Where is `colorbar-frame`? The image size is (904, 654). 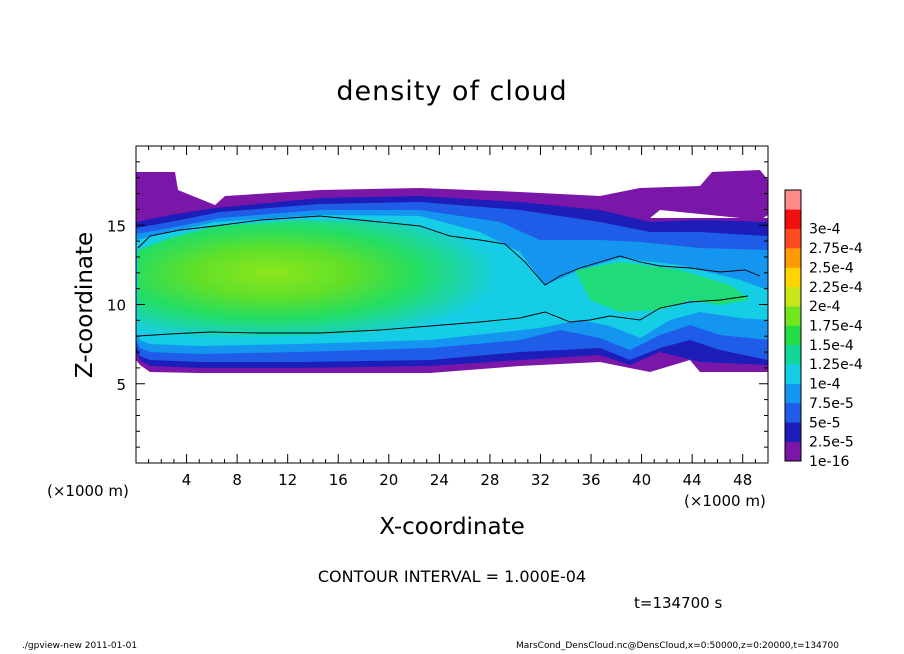 colorbar-frame is located at coordinates (793, 325).